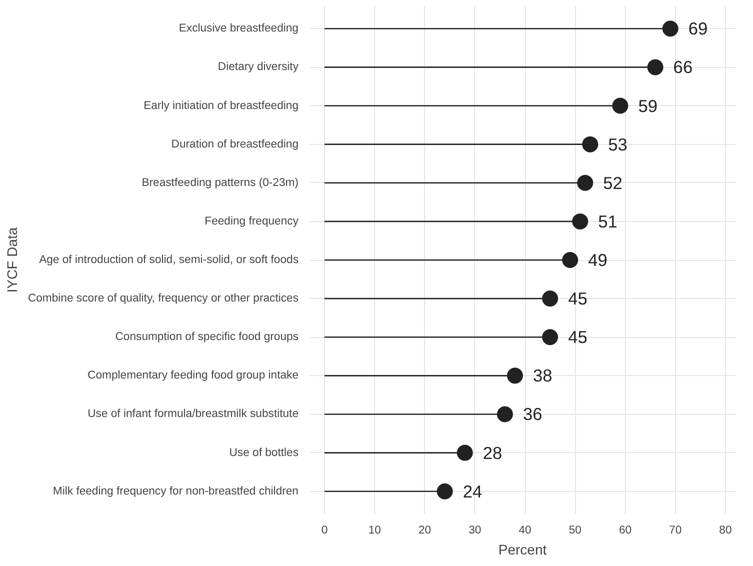 This screenshot has height=566, width=753. I want to click on x-tick-label: 40, so click(525, 530).